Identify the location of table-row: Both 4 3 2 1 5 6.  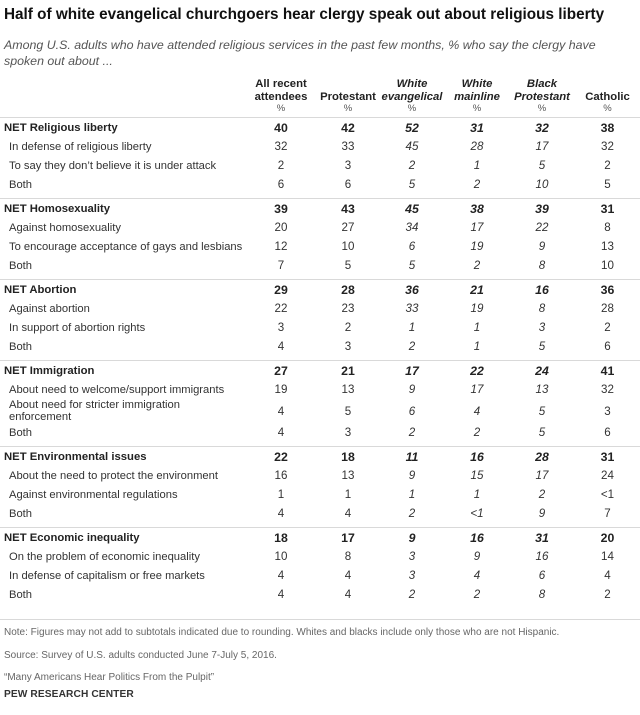
(320, 346).